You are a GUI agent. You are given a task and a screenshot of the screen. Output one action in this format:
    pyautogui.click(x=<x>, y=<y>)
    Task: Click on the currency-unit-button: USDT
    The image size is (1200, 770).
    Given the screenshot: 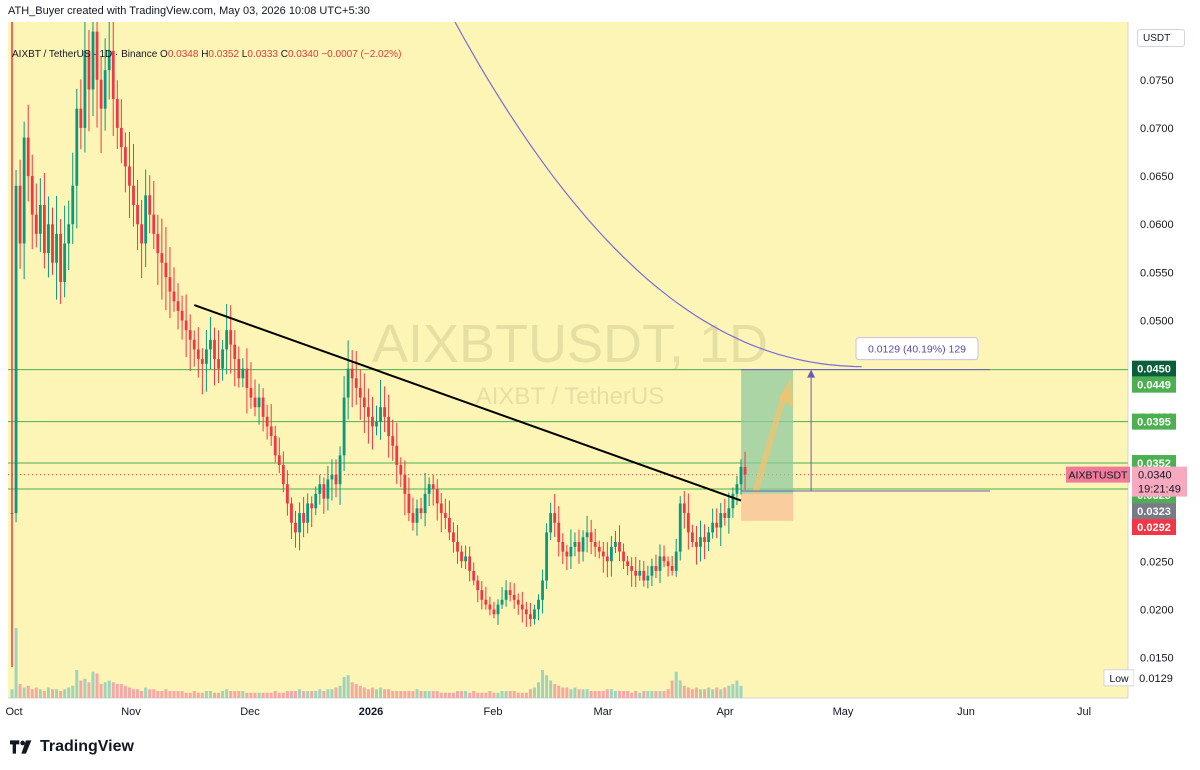 What is the action you would take?
    pyautogui.click(x=1161, y=38)
    